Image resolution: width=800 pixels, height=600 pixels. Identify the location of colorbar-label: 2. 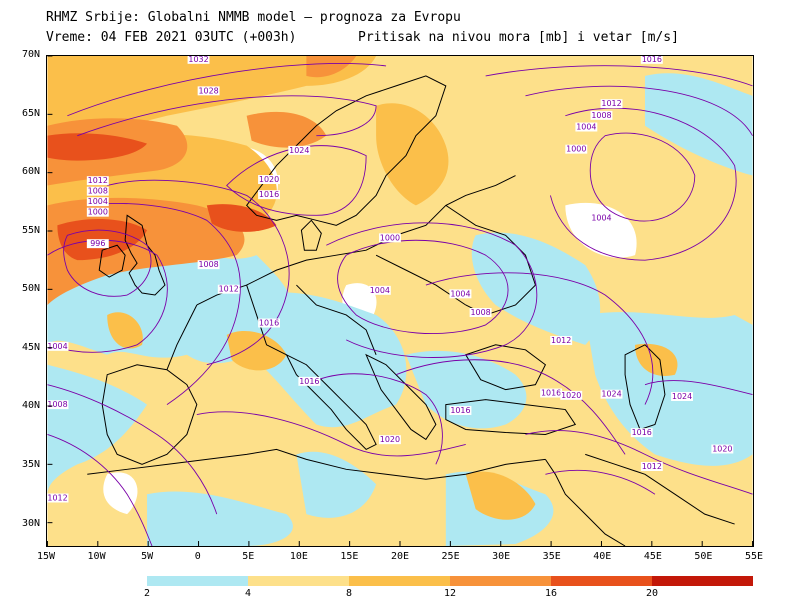
(147, 593).